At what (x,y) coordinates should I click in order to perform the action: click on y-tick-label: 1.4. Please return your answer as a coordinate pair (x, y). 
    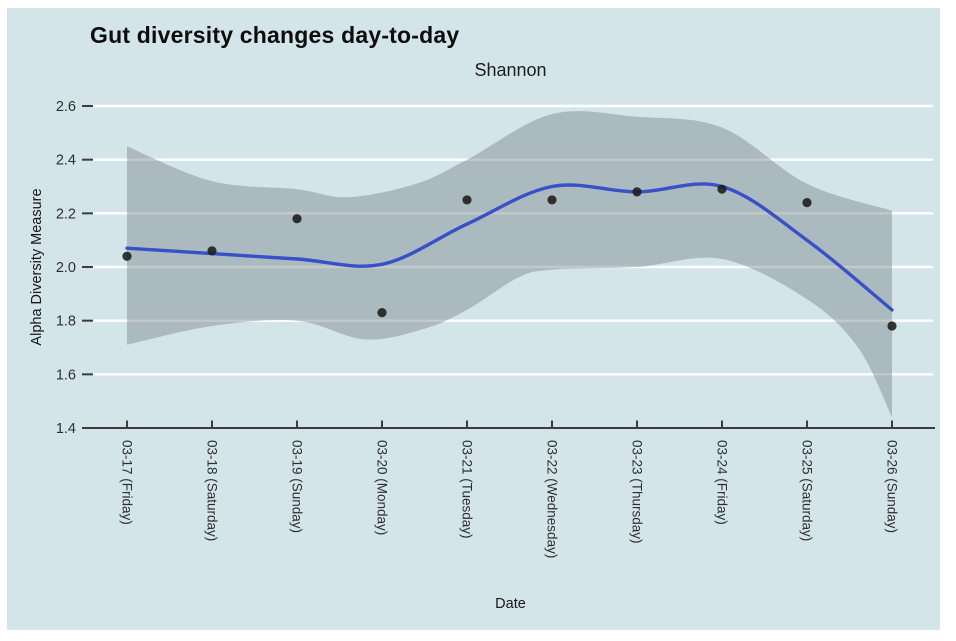
    Looking at the image, I should click on (66, 429).